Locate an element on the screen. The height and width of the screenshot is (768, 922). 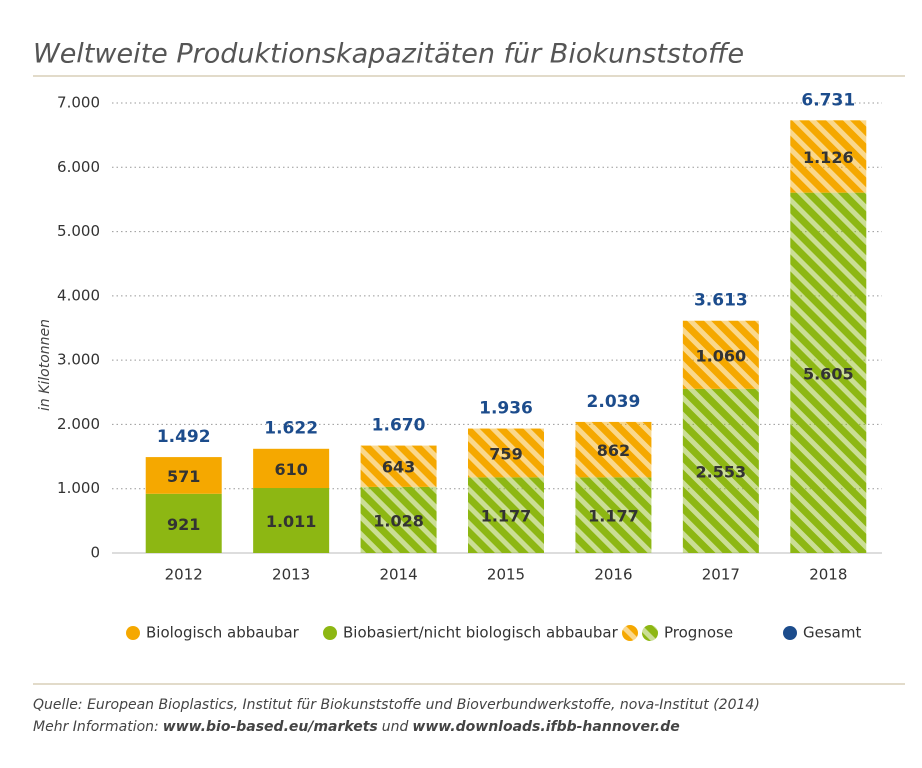
value-label: 610 is located at coordinates (290, 469).